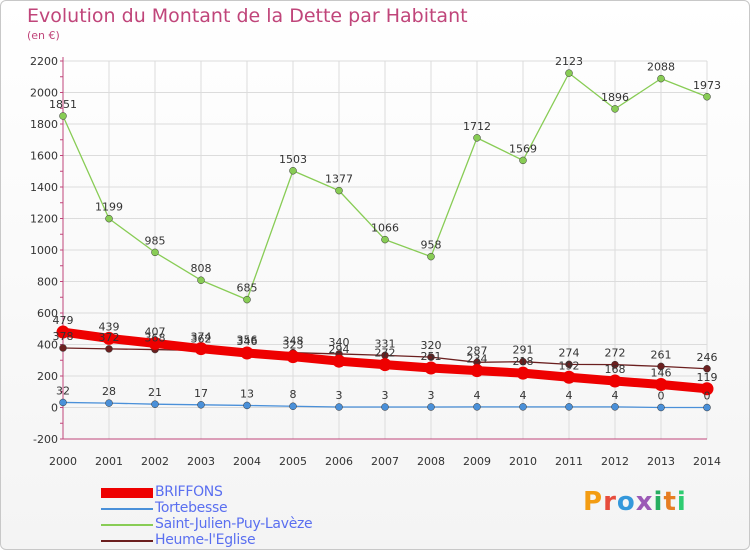 The height and width of the screenshot is (550, 750). I want to click on data-label: 348, so click(293, 341).